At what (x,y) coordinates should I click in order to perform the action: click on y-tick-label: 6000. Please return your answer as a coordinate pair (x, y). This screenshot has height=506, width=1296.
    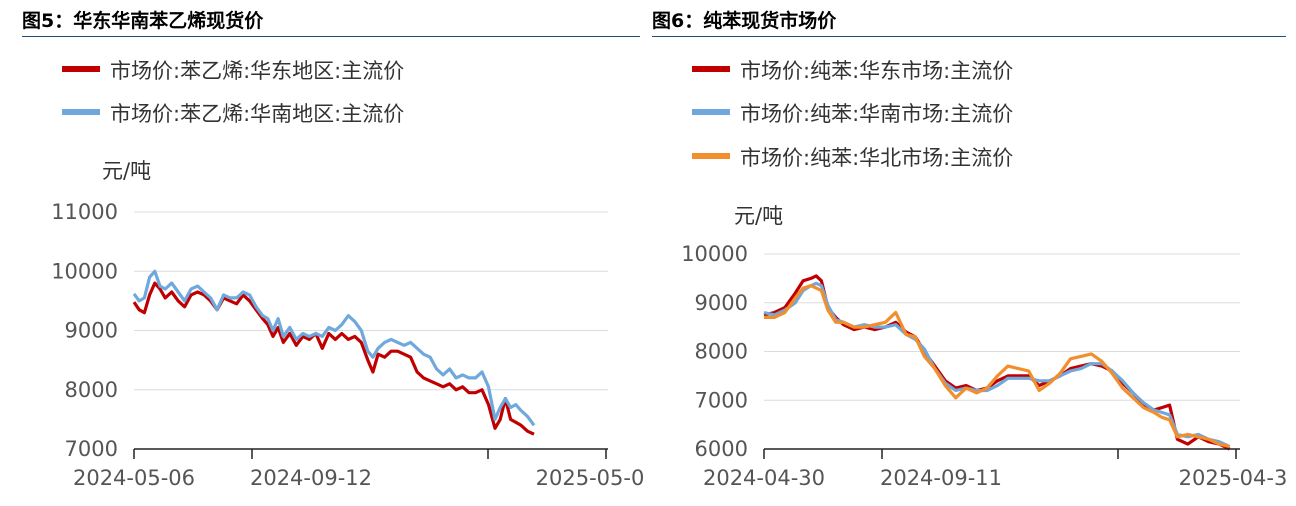
    Looking at the image, I should click on (721, 449).